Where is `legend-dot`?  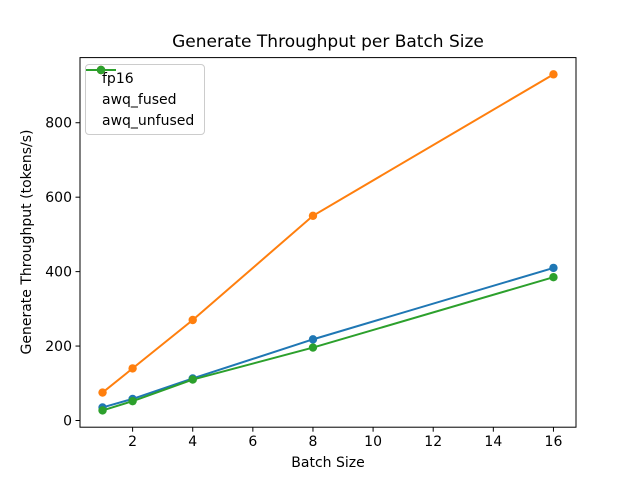 legend-dot is located at coordinates (101, 70).